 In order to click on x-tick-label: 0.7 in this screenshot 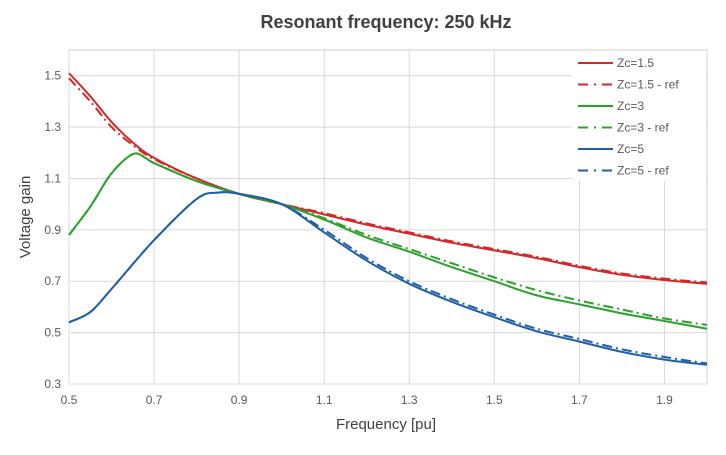, I will do `click(154, 400)`.